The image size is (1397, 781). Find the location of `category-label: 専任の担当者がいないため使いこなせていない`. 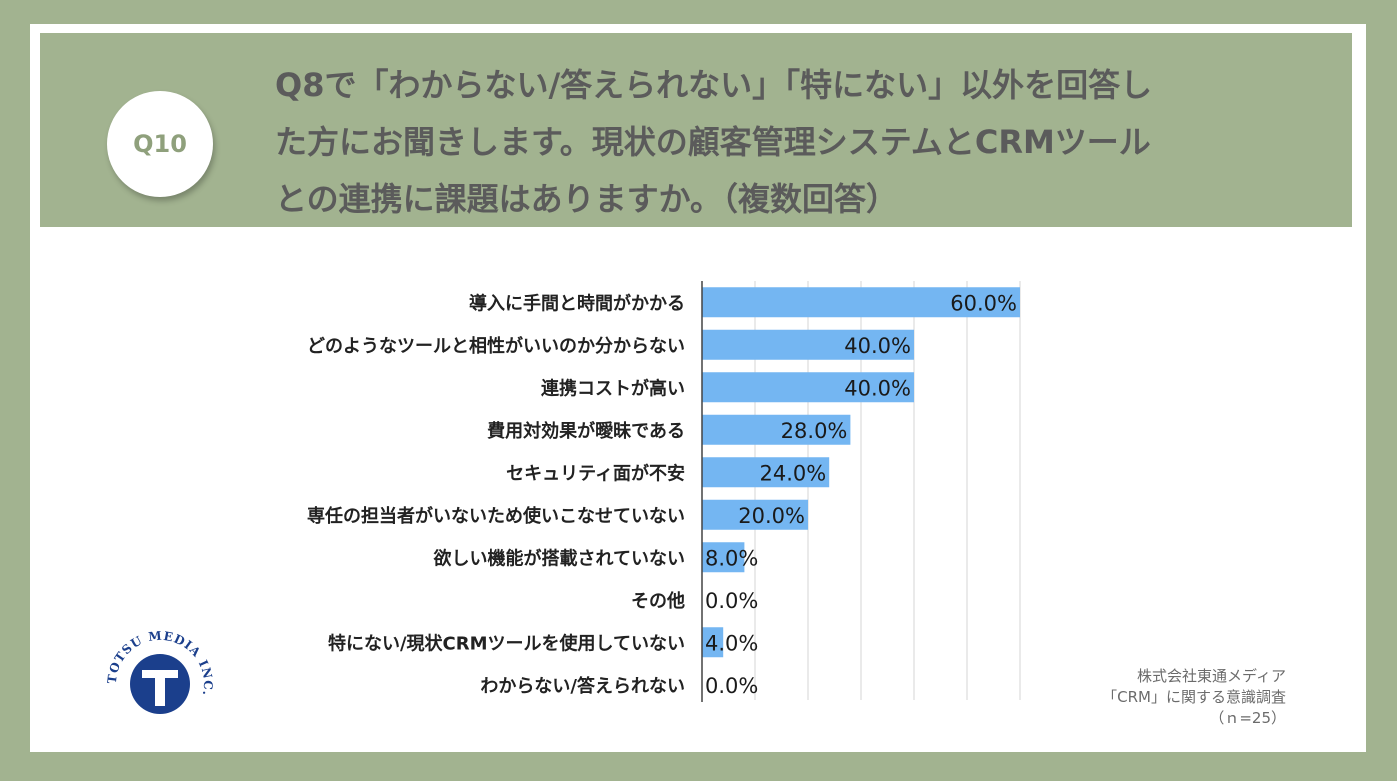

category-label: 専任の担当者がいないため使いこなせていない is located at coordinates (496, 516).